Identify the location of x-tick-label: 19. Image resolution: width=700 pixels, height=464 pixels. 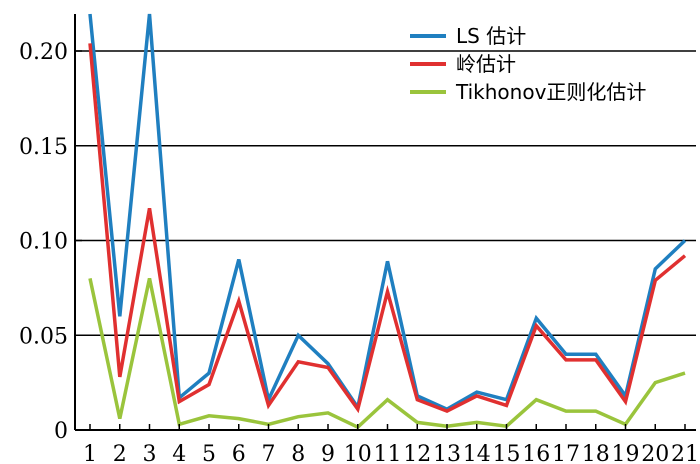
(626, 453).